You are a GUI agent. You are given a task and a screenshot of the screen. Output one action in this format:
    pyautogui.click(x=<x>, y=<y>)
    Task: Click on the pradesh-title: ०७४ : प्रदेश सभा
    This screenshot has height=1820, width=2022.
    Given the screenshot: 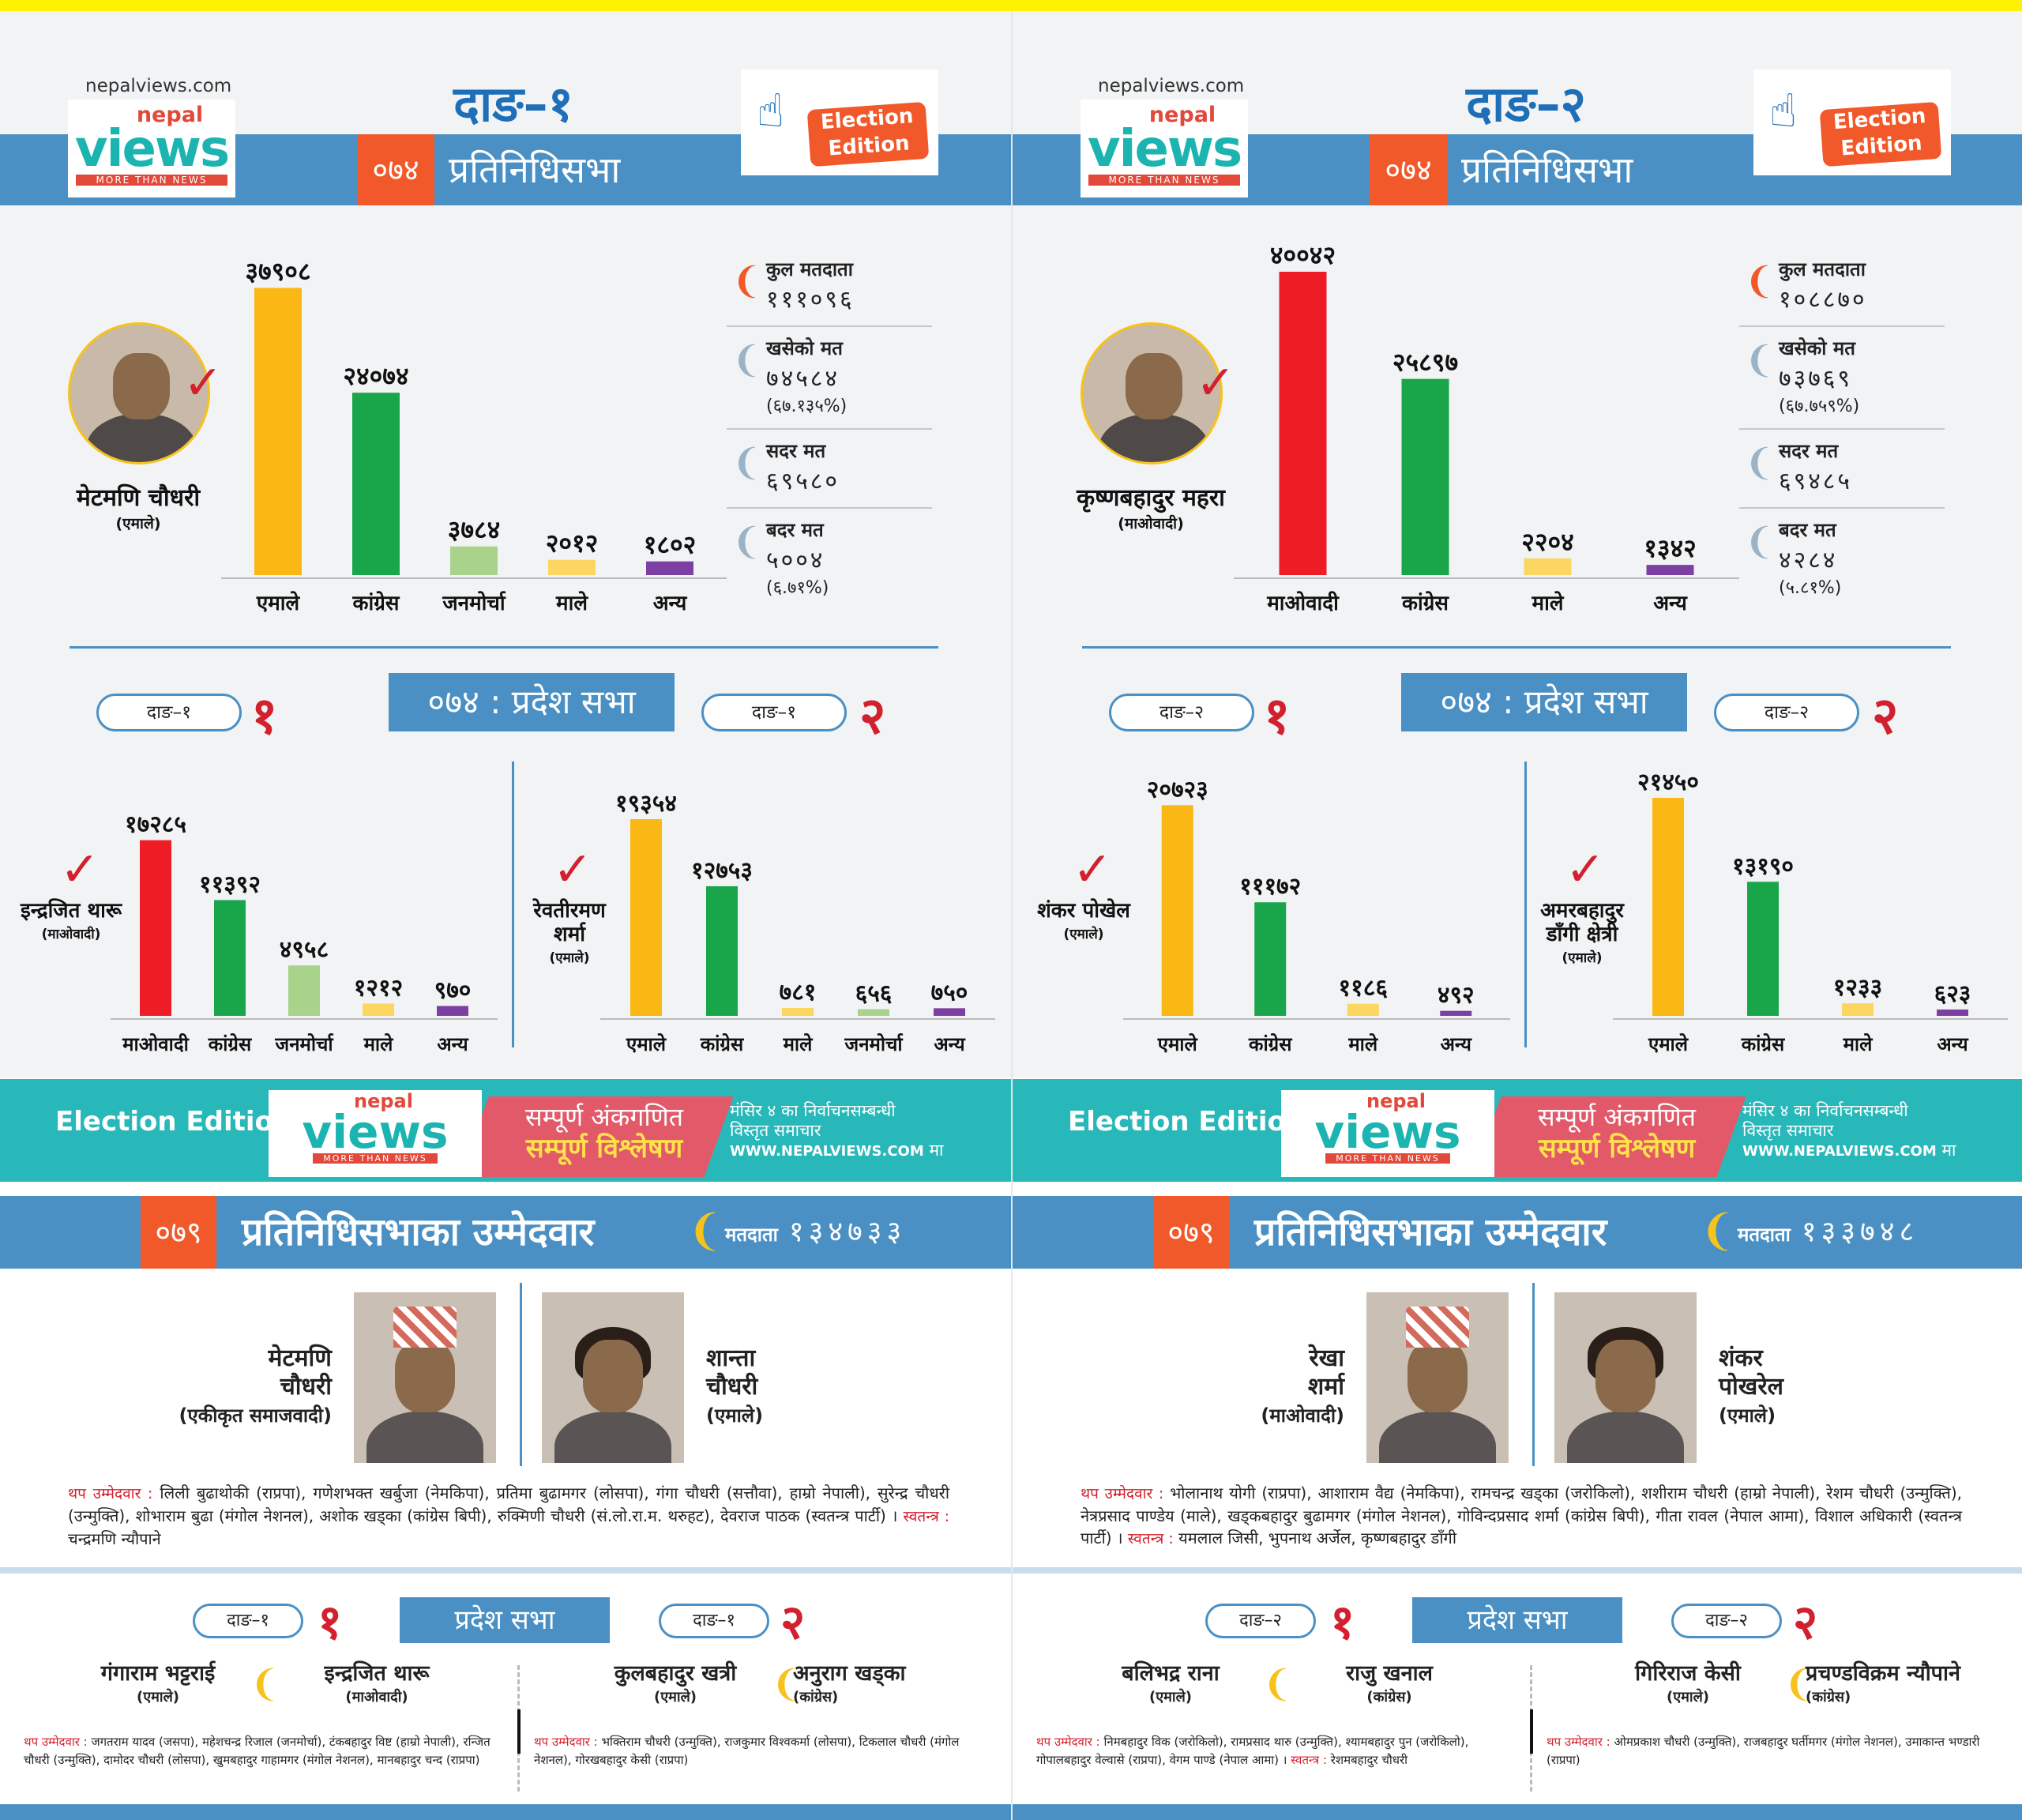 What is the action you would take?
    pyautogui.click(x=1544, y=702)
    